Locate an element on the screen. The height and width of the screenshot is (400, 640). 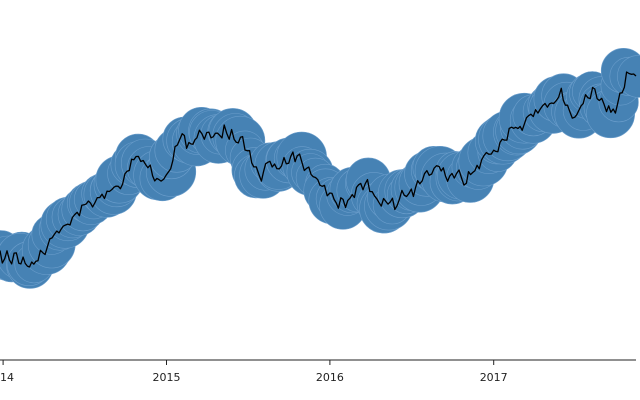
x-tick-layer: 14 2015 2016 2017 is located at coordinates (254, 372).